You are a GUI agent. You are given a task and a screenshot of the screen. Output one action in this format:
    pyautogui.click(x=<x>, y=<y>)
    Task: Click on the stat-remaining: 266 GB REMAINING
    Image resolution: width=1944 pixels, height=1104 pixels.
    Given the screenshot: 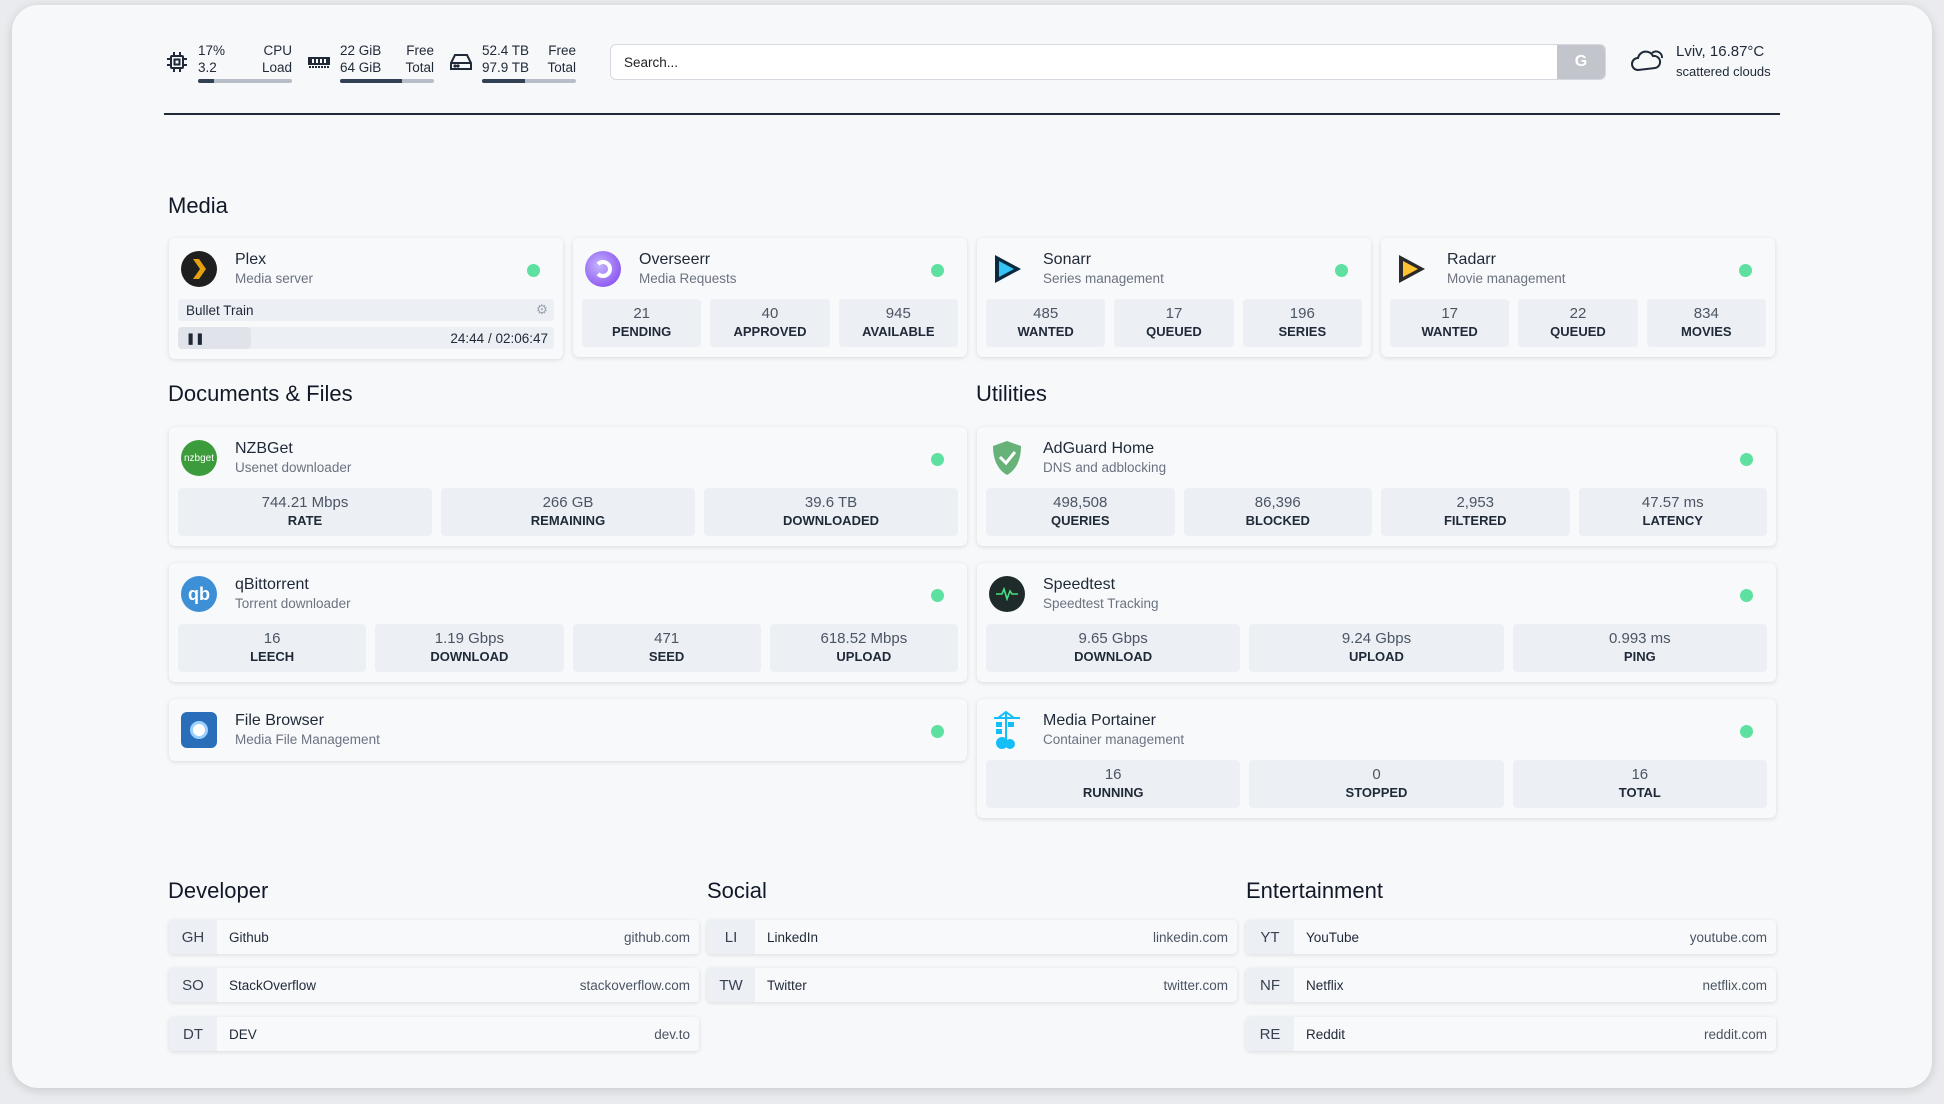 What is the action you would take?
    pyautogui.click(x=568, y=512)
    